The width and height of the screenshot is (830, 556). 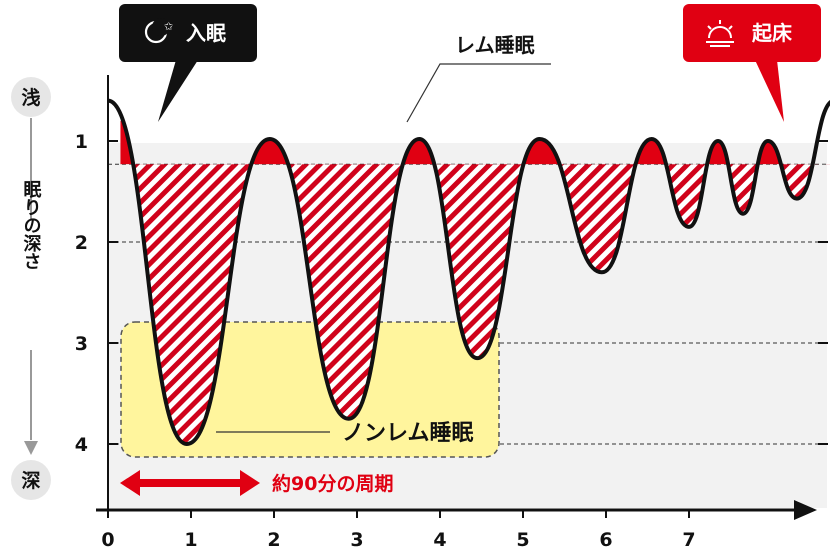 What do you see at coordinates (720, 33) in the screenshot?
I see `sunrise-icon` at bounding box center [720, 33].